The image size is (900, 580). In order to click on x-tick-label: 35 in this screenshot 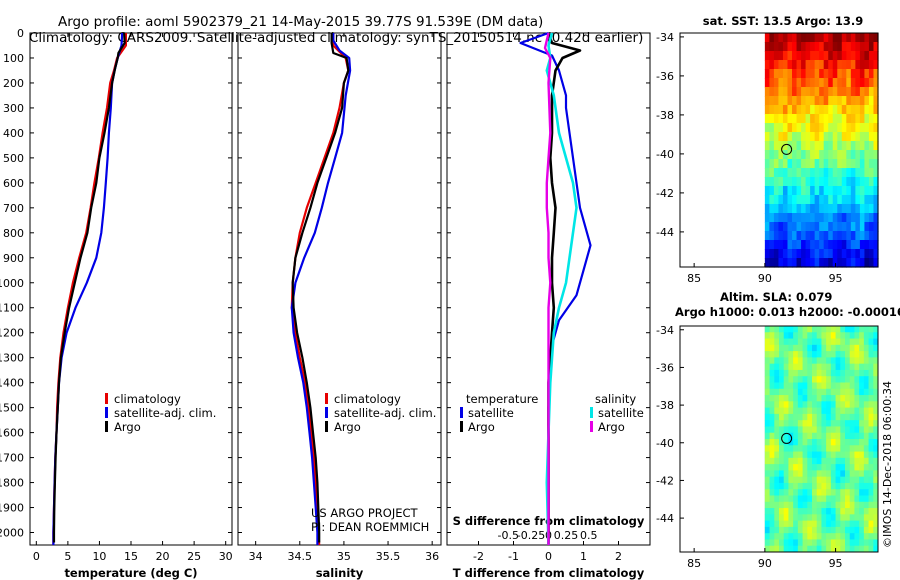, I will do `click(344, 556)`.